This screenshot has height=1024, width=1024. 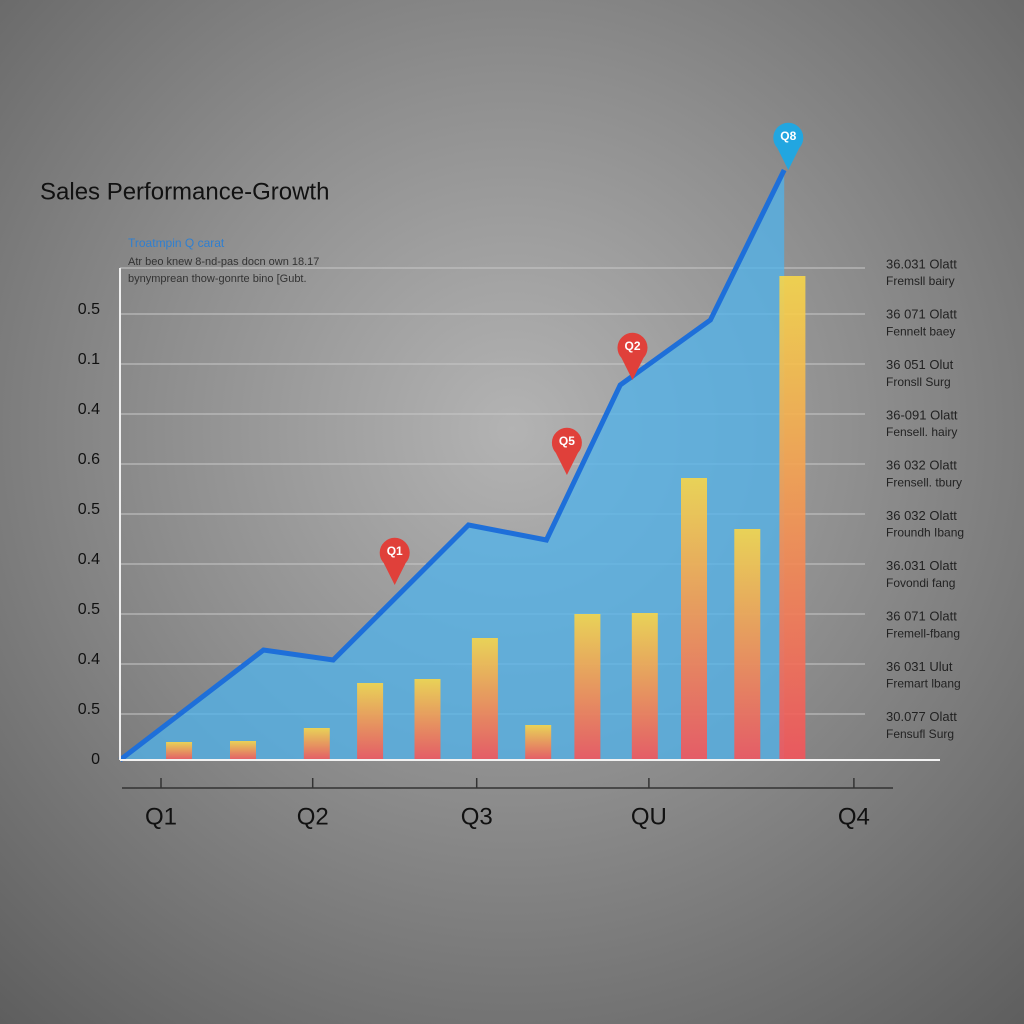 What do you see at coordinates (223, 262) in the screenshot?
I see `note: Atr beo knew 8-nd-pas docn own 18.17` at bounding box center [223, 262].